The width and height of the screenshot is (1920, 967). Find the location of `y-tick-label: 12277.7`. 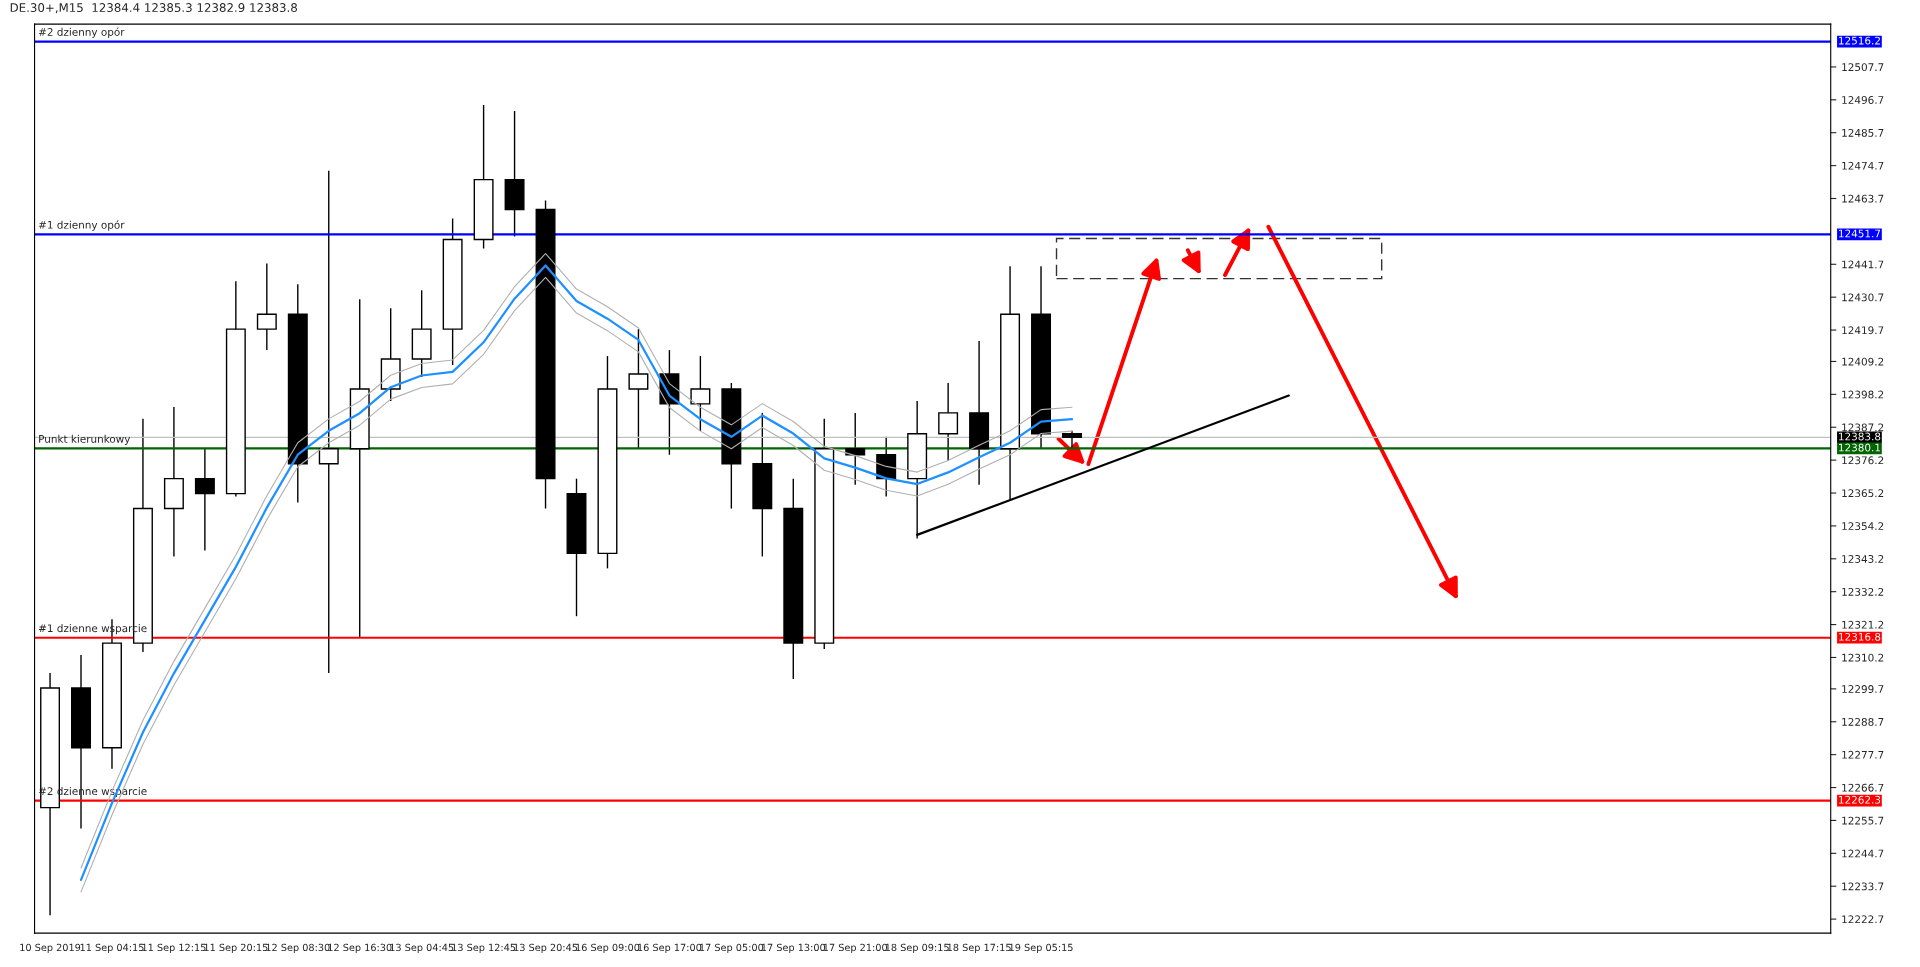

y-tick-label: 12277.7 is located at coordinates (1863, 754).